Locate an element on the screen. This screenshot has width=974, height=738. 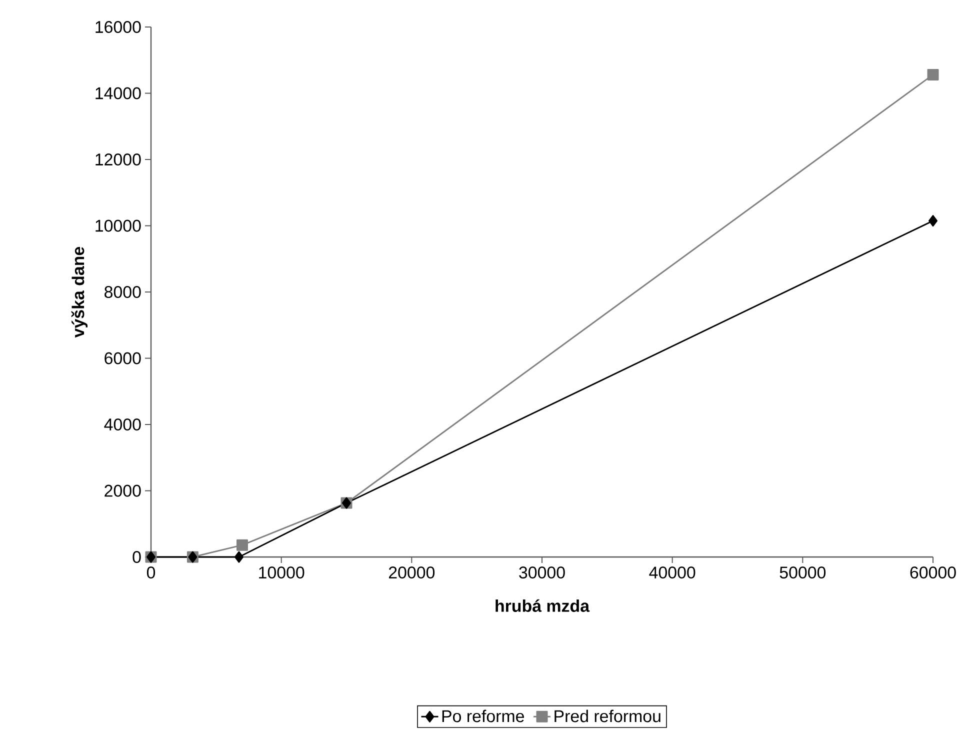
legend-label: Po reforme is located at coordinates (483, 716).